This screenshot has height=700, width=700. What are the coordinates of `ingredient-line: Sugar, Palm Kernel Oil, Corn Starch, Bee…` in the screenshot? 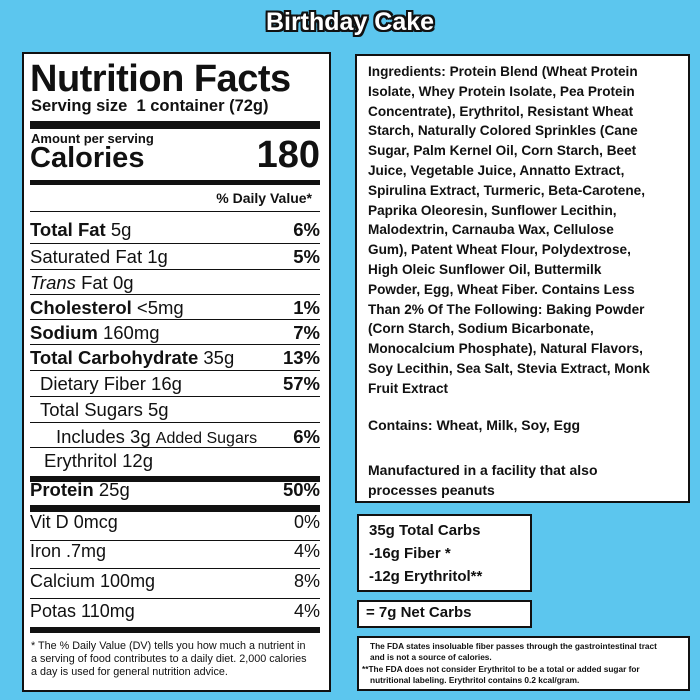 It's located at (502, 151).